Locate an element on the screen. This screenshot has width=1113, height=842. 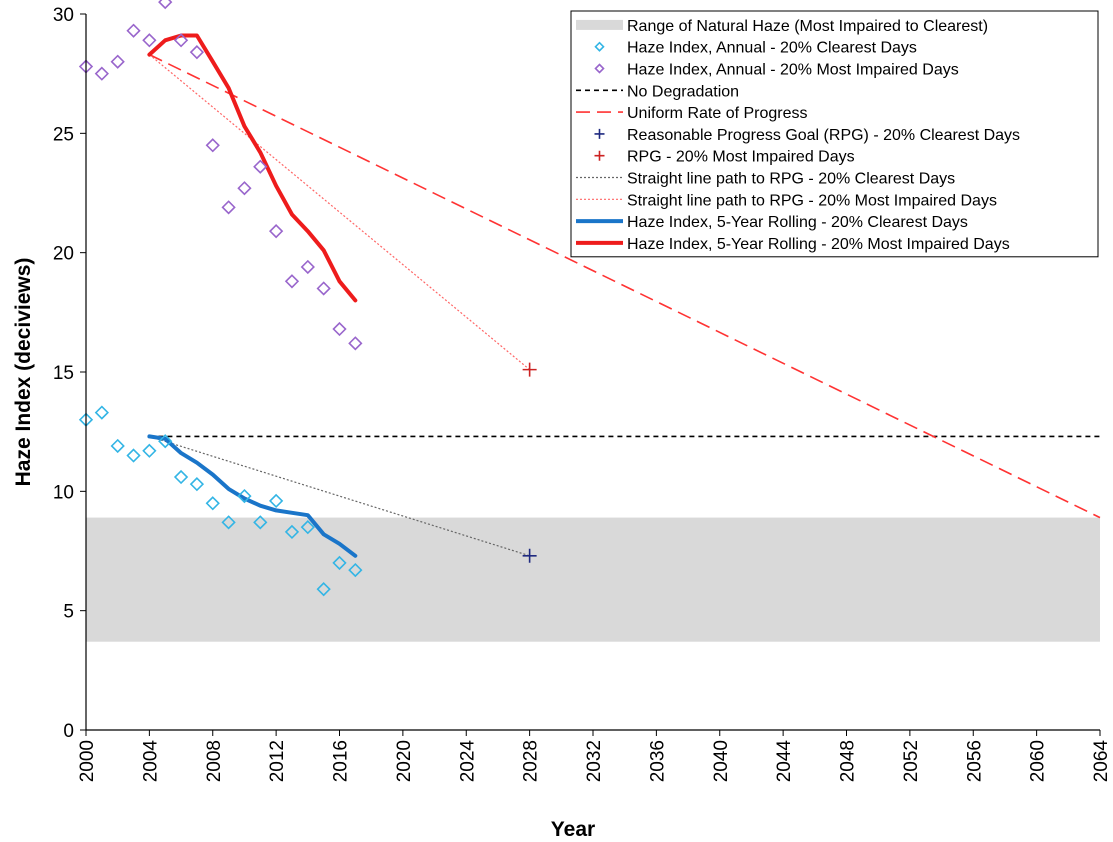
x-tick-label: 2016 is located at coordinates (341, 761).